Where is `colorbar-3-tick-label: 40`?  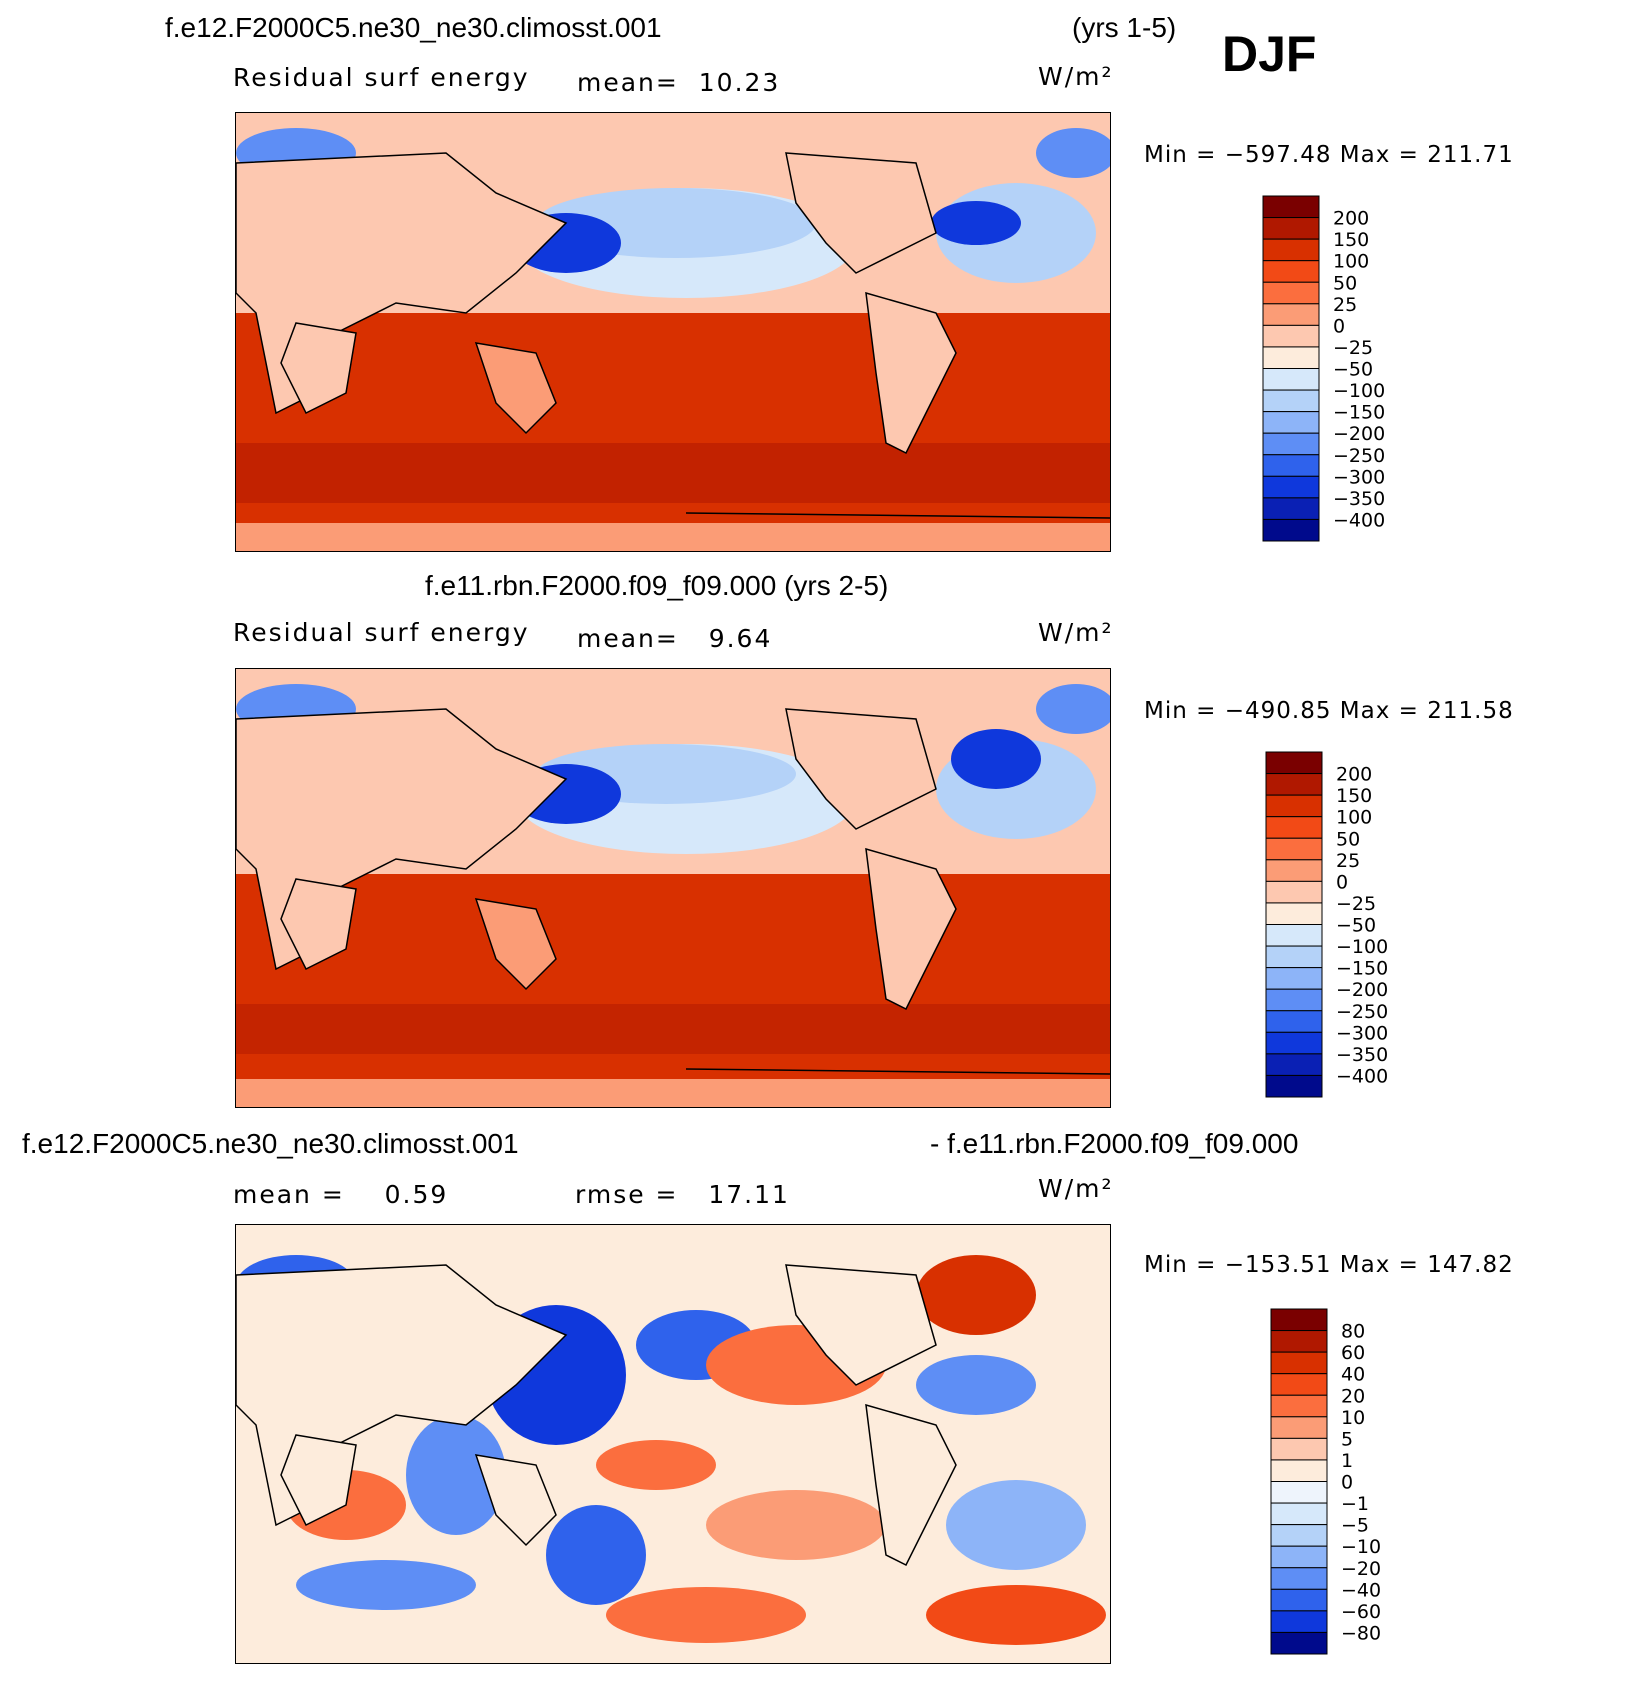 colorbar-3-tick-label: 40 is located at coordinates (1353, 1375).